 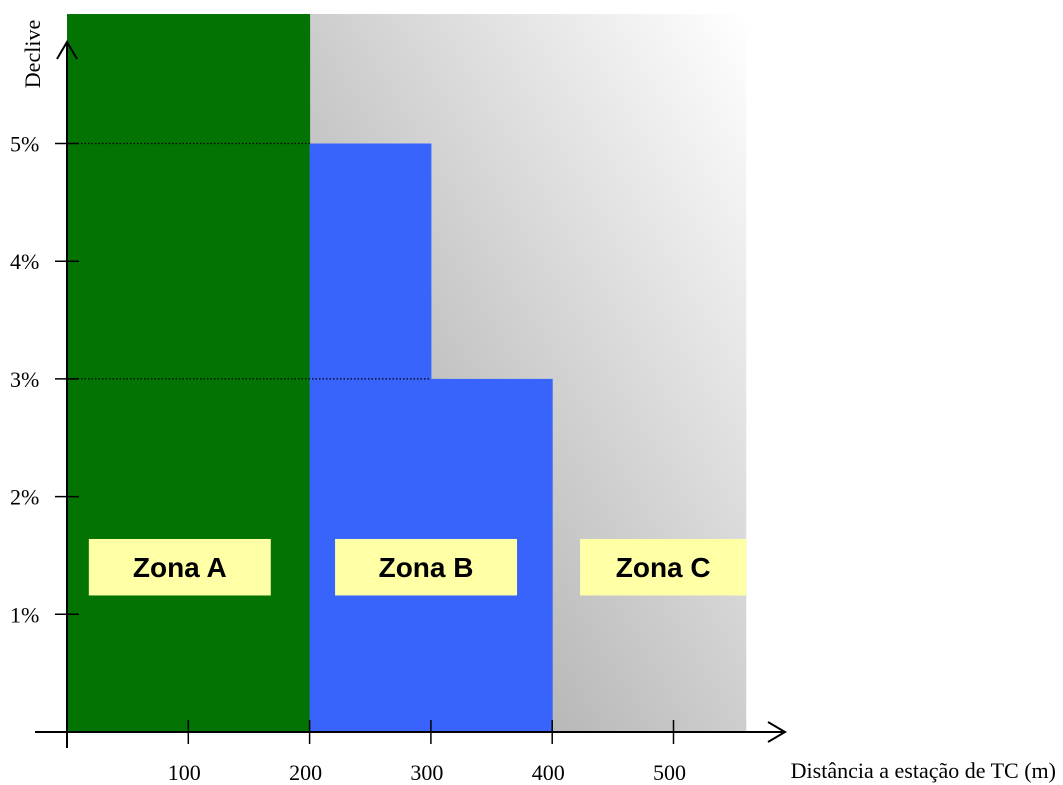 What do you see at coordinates (32, 54) in the screenshot?
I see `y-axis-title: Declive` at bounding box center [32, 54].